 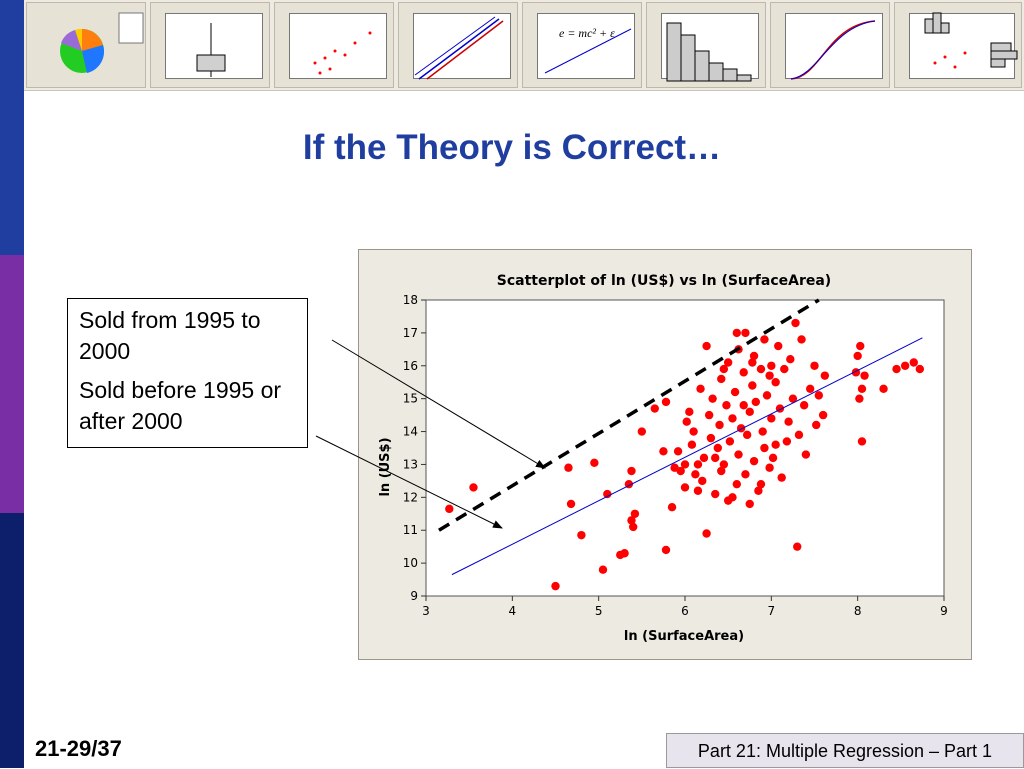 What do you see at coordinates (685, 611) in the screenshot?
I see `x-tick-label: 6` at bounding box center [685, 611].